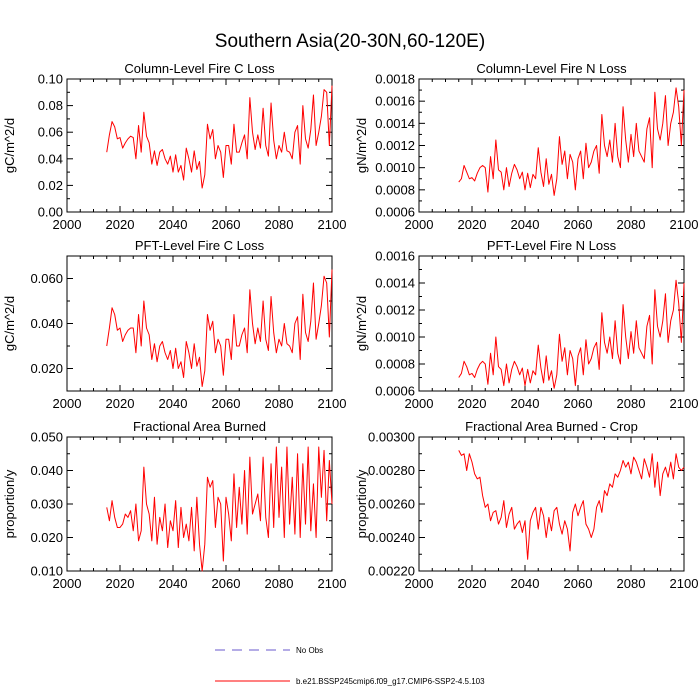  What do you see at coordinates (199, 426) in the screenshot?
I see `panel-title: Fractional Area Burned` at bounding box center [199, 426].